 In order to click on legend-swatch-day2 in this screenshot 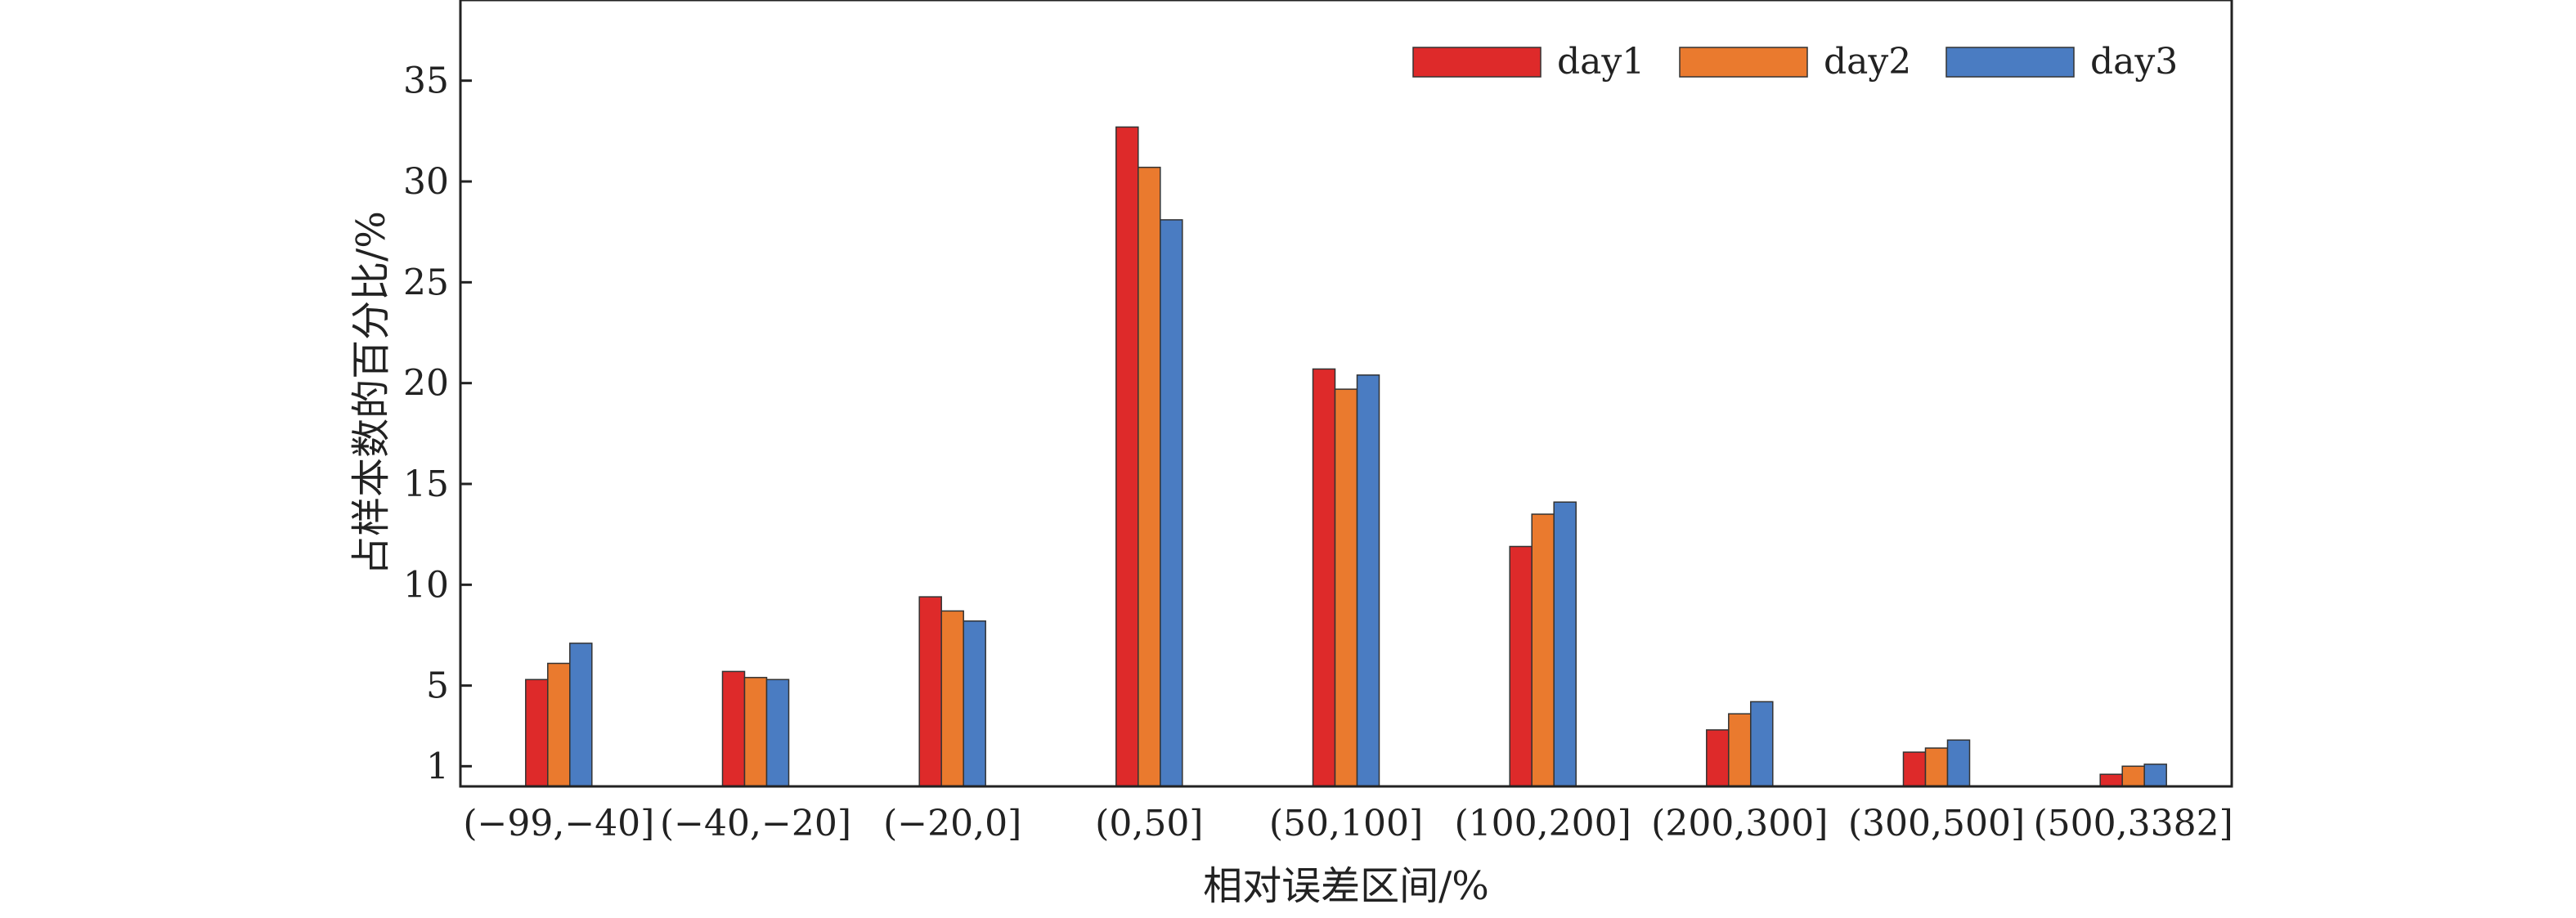, I will do `click(1743, 62)`.